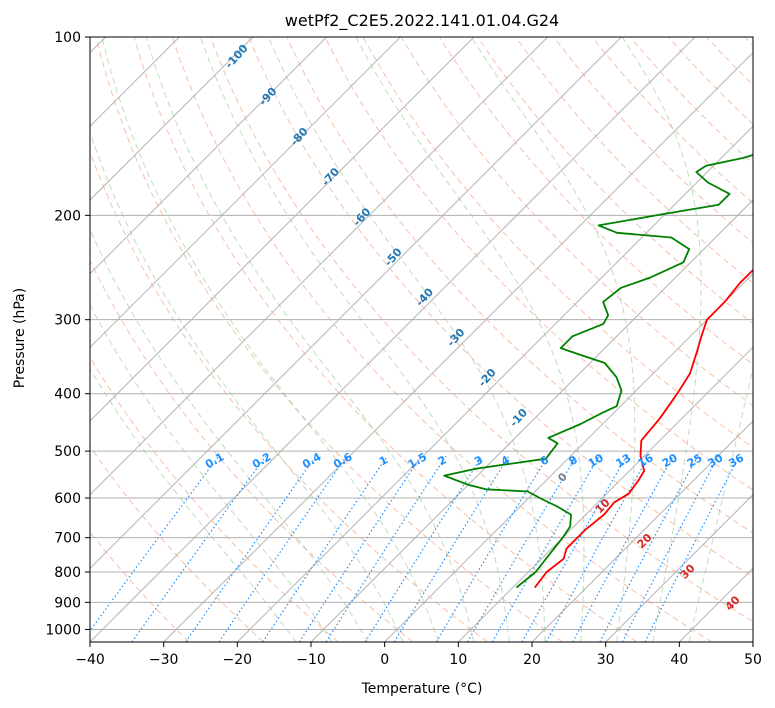  I want to click on x-axis-ticks: −40 −30 −20 −10 0 10 20 30 40 50, so click(418, 655).